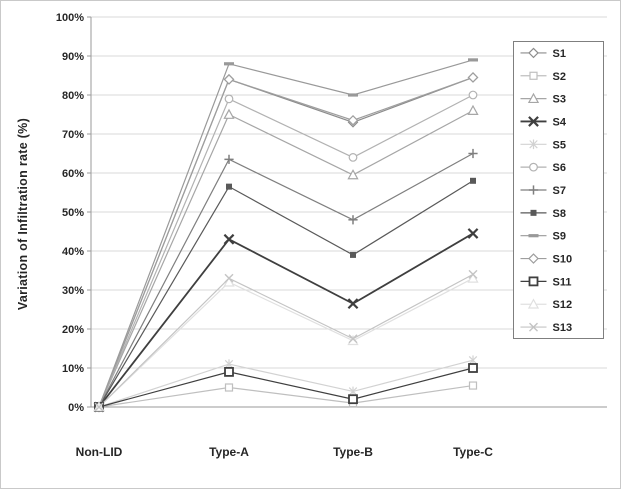 This screenshot has width=621, height=489. What do you see at coordinates (73, 252) in the screenshot?
I see `y-tick-label: 40%` at bounding box center [73, 252].